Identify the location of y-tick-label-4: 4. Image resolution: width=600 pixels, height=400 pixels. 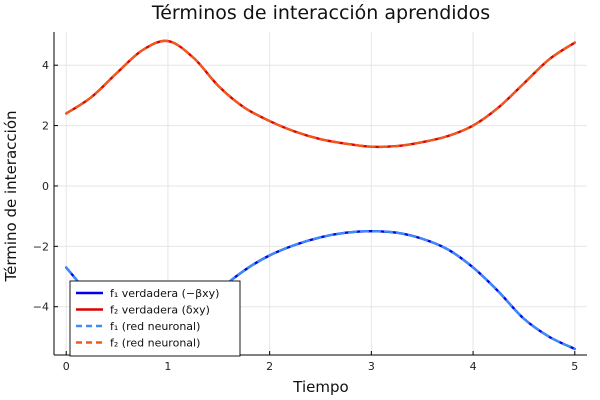
(45, 65).